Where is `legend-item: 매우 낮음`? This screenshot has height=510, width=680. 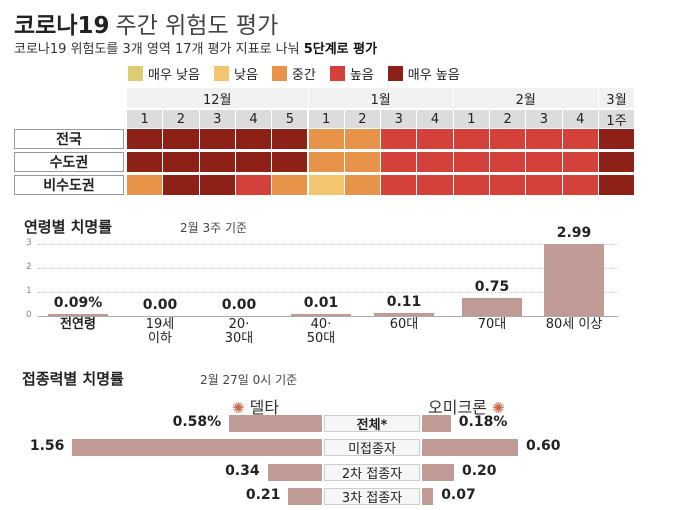 legend-item: 매우 낮음 is located at coordinates (164, 73).